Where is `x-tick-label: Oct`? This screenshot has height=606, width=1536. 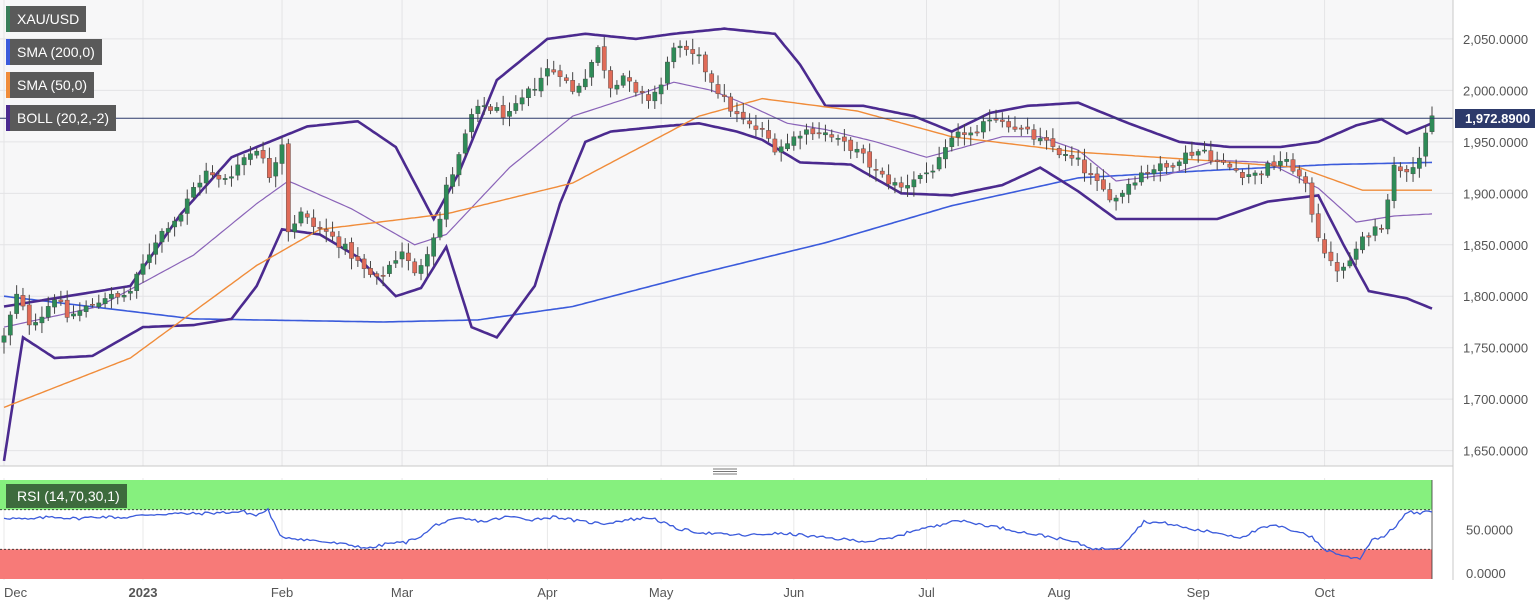 x-tick-label: Oct is located at coordinates (1324, 592).